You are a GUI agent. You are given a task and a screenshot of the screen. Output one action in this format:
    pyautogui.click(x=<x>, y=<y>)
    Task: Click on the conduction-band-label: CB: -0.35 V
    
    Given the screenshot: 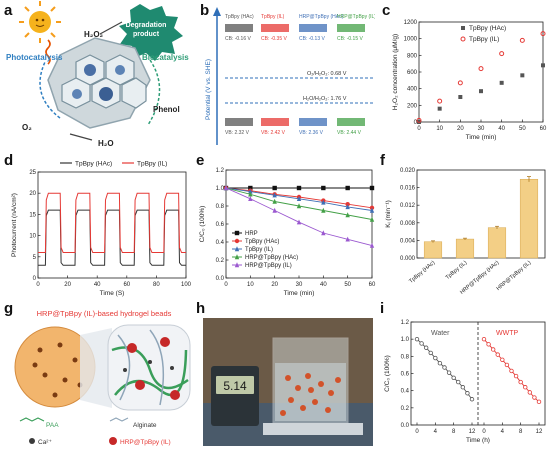 What is the action you would take?
    pyautogui.click(x=274, y=39)
    